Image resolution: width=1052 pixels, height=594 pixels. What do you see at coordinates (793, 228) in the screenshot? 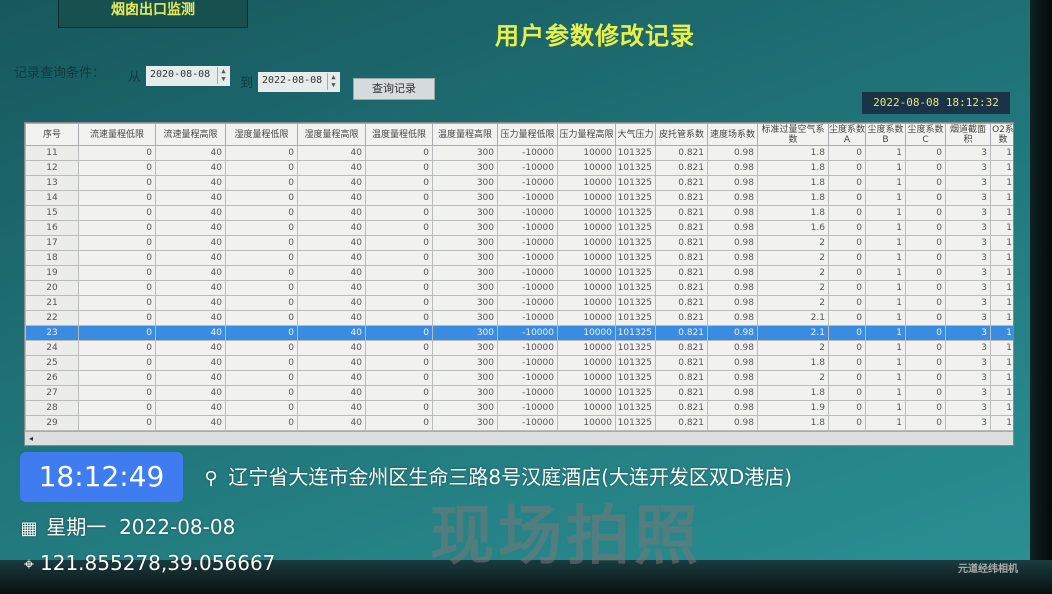
I see `table-cell: 1.6` at bounding box center [793, 228].